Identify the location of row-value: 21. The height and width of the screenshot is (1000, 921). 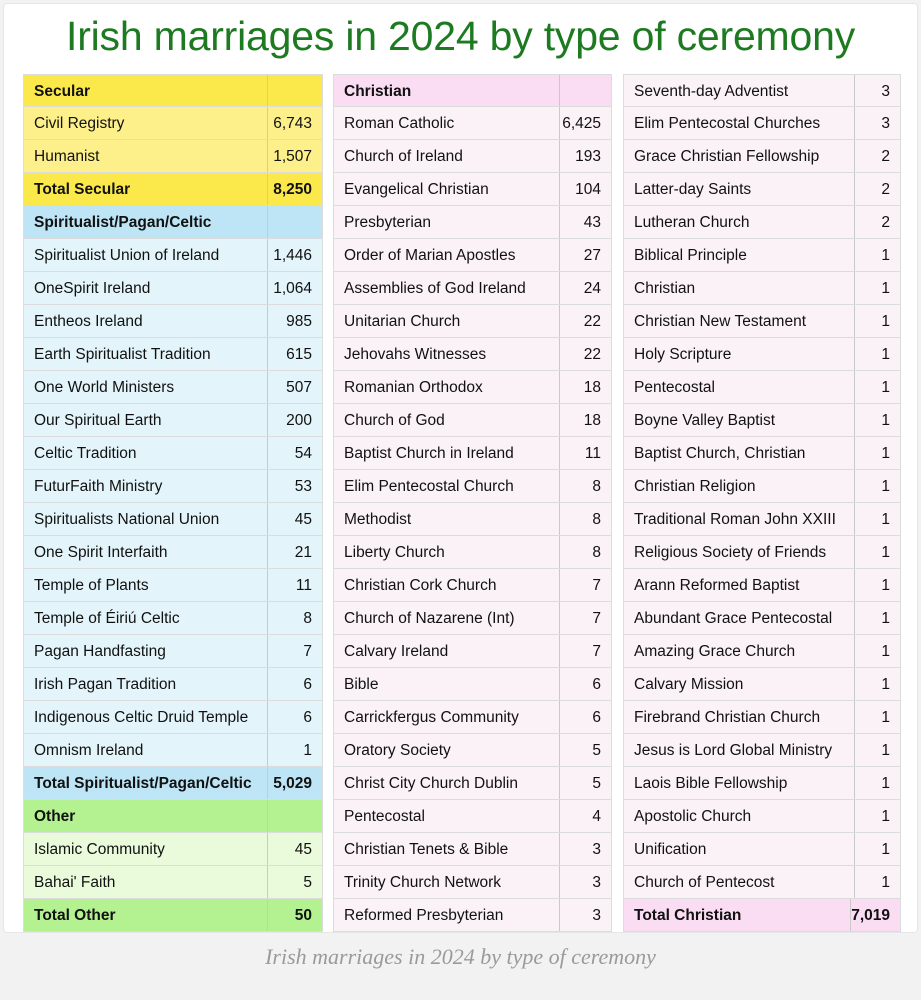
(295, 552).